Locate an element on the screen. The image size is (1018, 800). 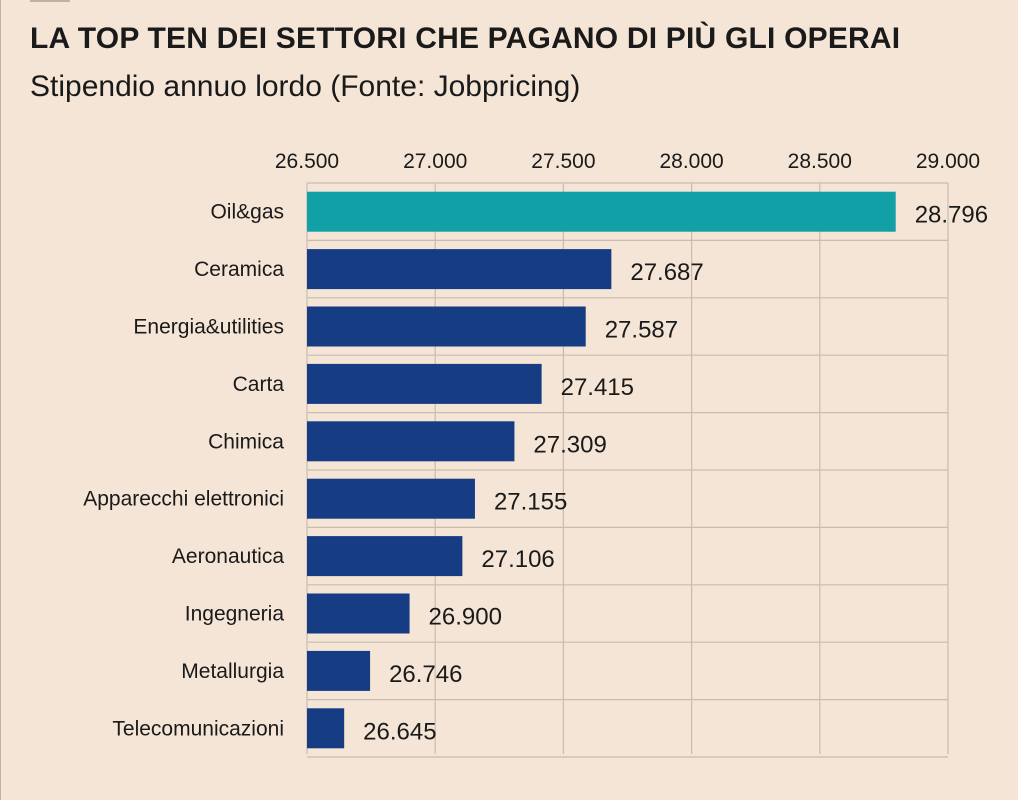
category-label: Oil&gas is located at coordinates (247, 212).